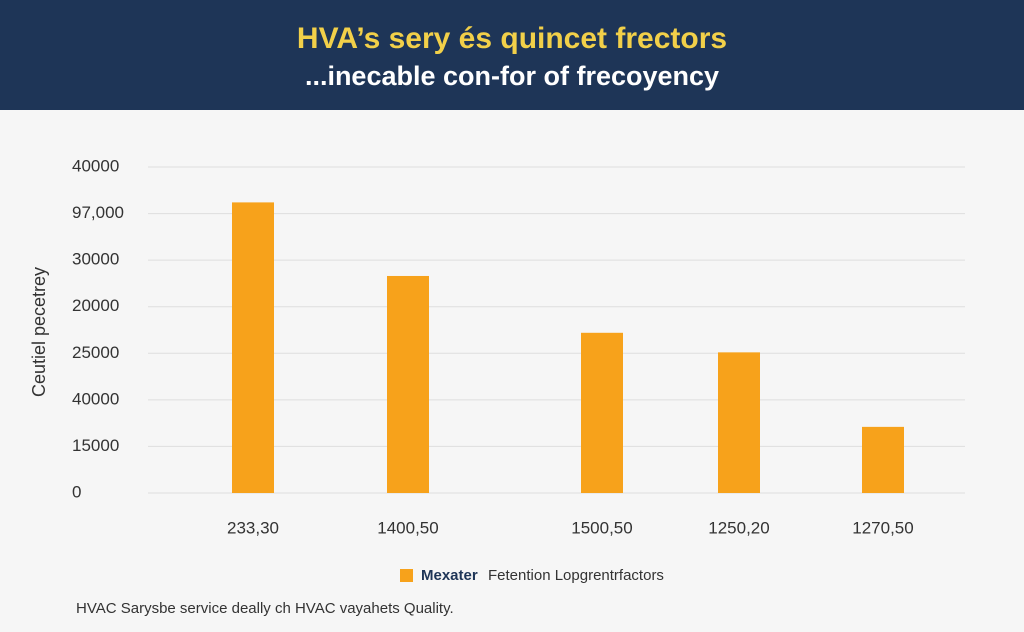 This screenshot has height=632, width=1024. Describe the element at coordinates (576, 575) in the screenshot. I see `legend-label: Fetention Lopgrentrfactors` at that location.